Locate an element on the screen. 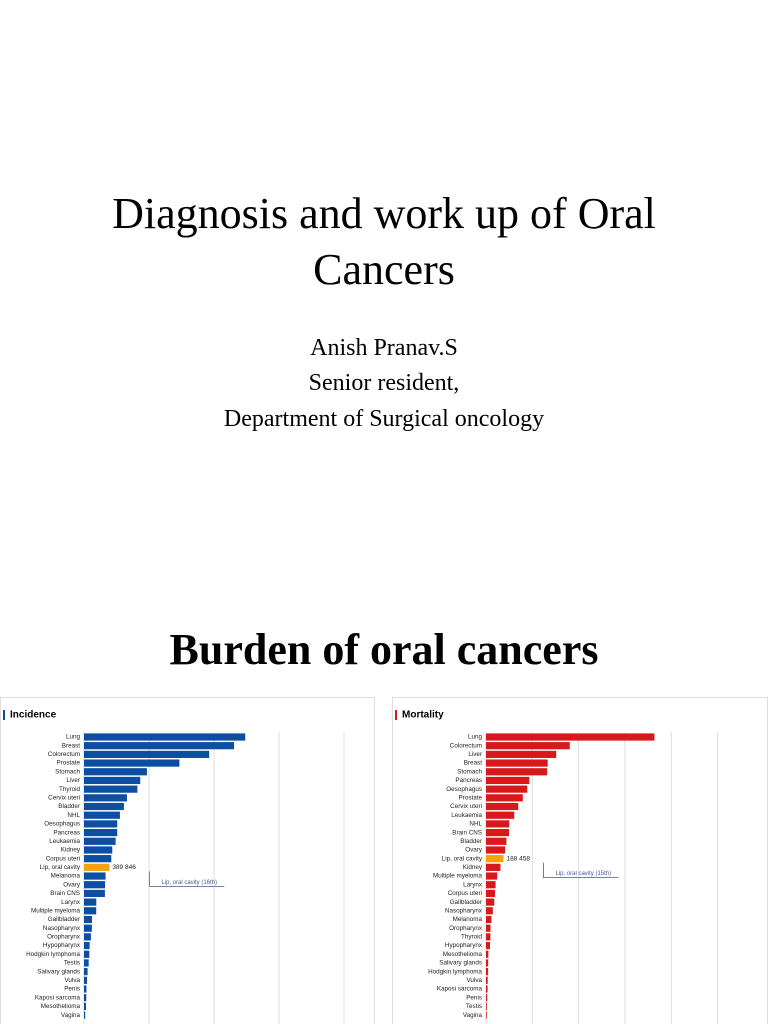 The height and width of the screenshot is (1024, 768). category-label: Multiple myeloma is located at coordinates (457, 876).